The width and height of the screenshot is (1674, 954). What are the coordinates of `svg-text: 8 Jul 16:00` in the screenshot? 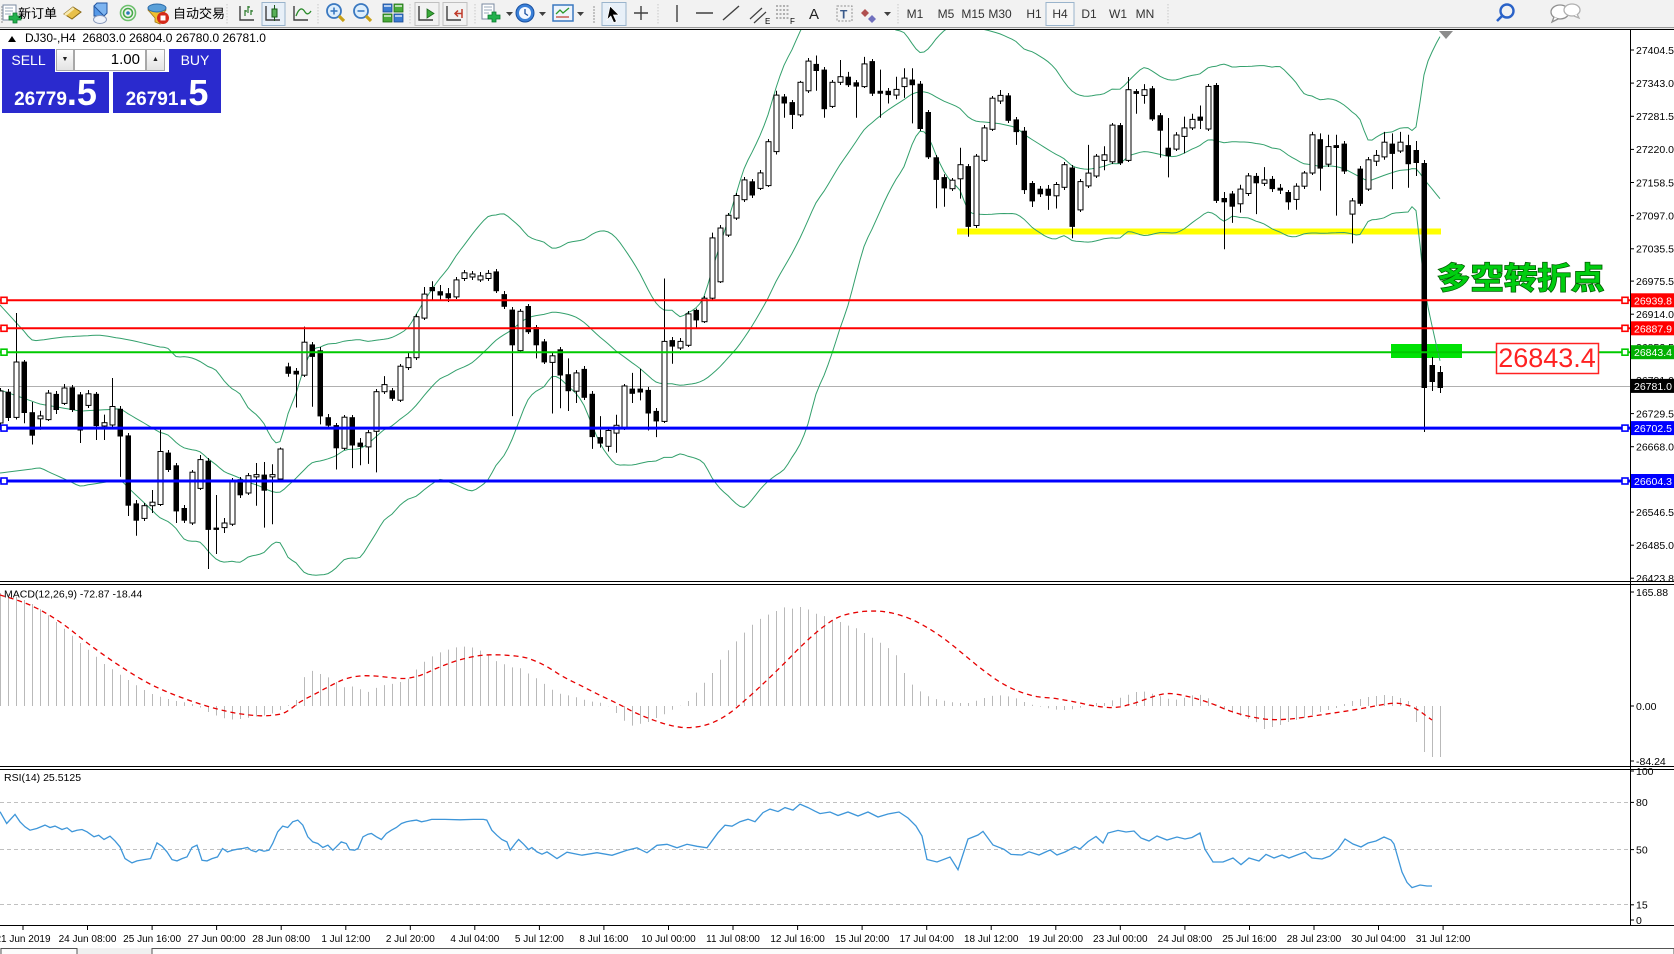 It's located at (603, 939).